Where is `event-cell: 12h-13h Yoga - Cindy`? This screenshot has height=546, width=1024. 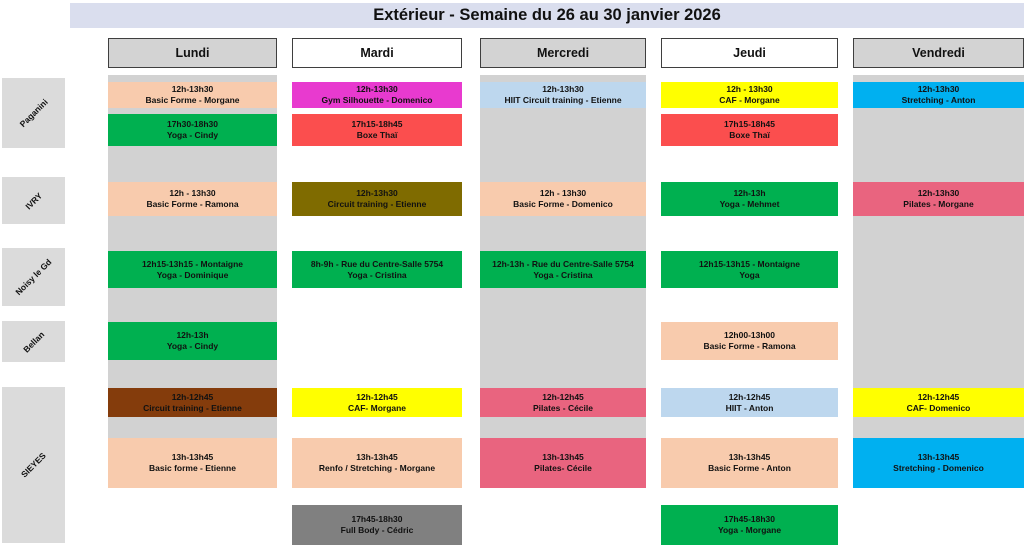 event-cell: 12h-13h Yoga - Cindy is located at coordinates (192, 341).